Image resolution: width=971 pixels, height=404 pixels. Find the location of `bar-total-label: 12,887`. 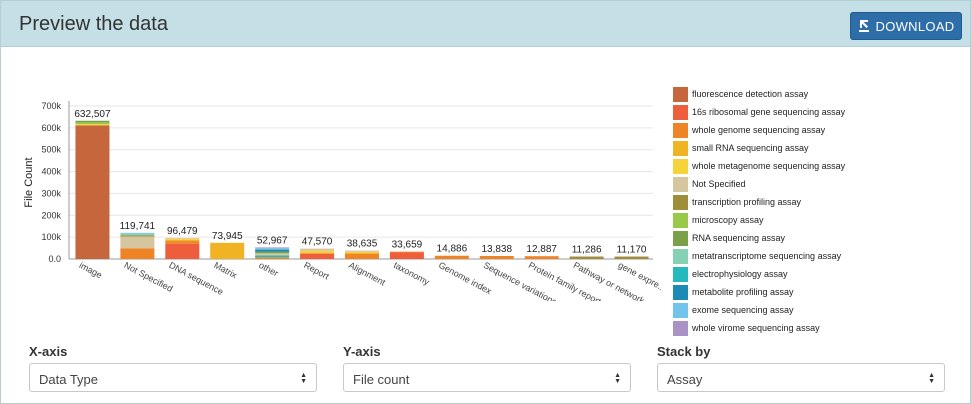

bar-total-label: 12,887 is located at coordinates (541, 249).